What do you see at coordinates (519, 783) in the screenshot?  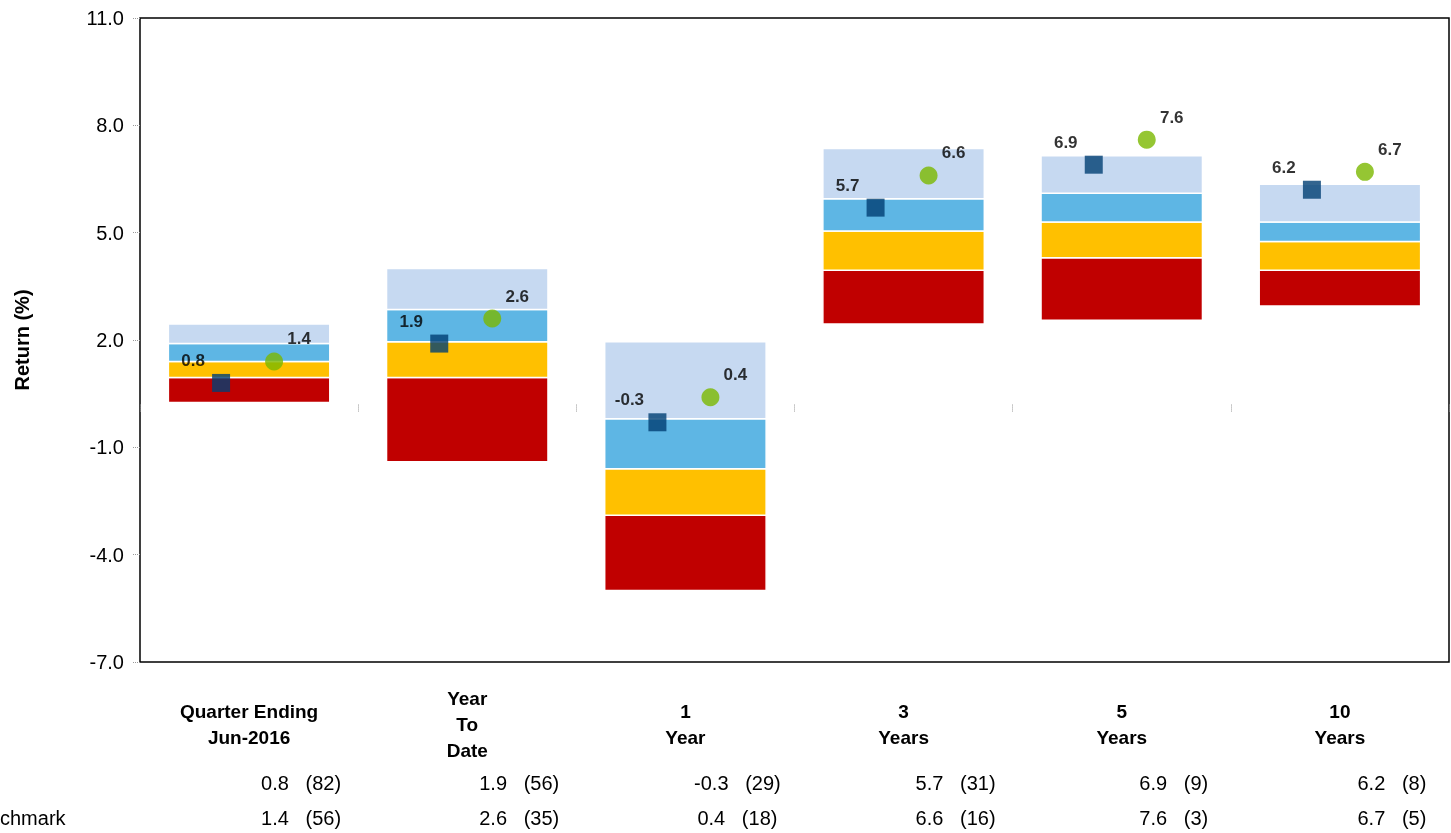 I see `text: 1.9 (56)` at bounding box center [519, 783].